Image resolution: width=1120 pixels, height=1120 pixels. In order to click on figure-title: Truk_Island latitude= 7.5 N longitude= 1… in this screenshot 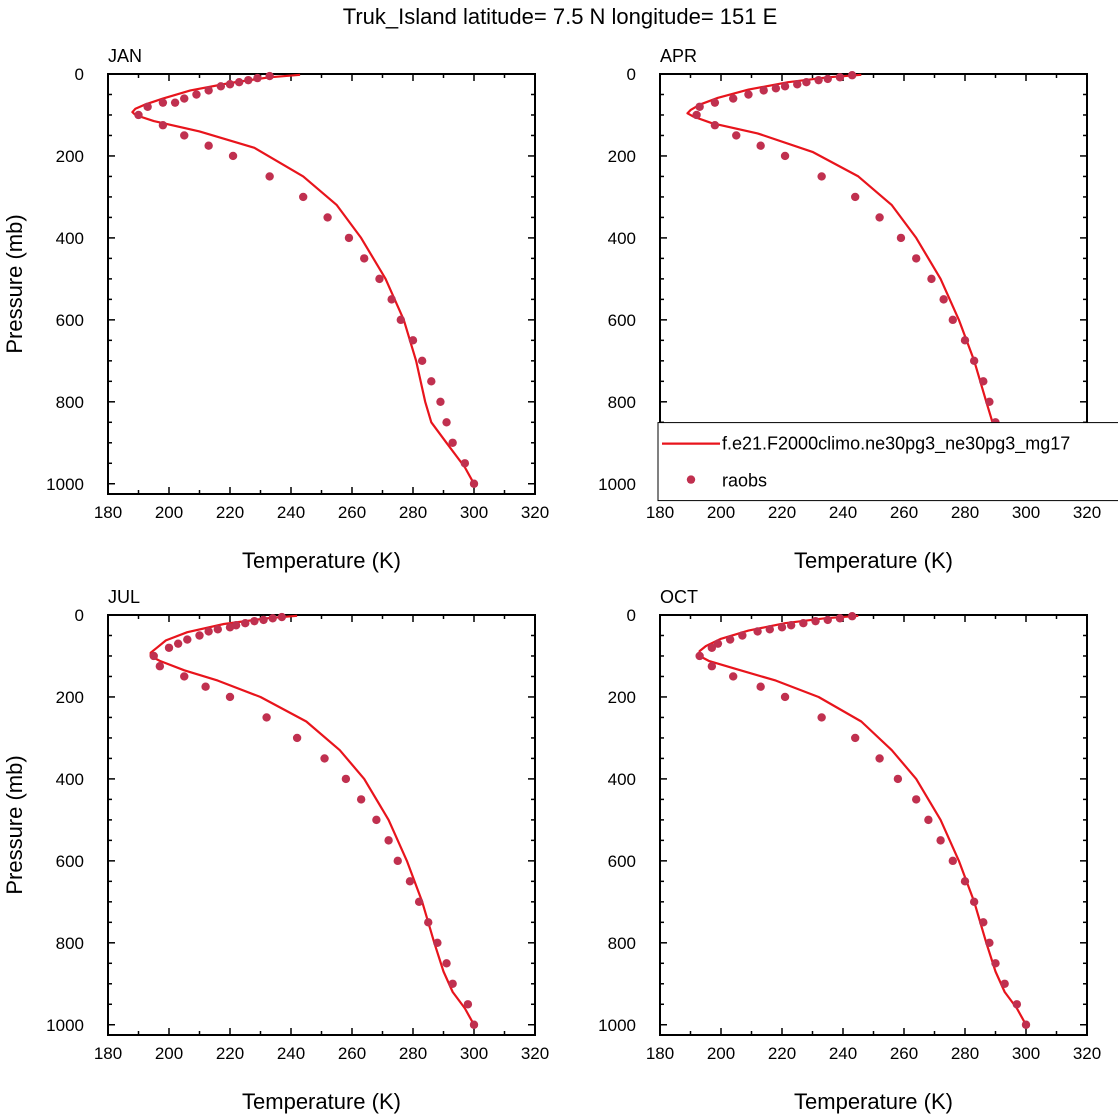, I will do `click(560, 16)`.